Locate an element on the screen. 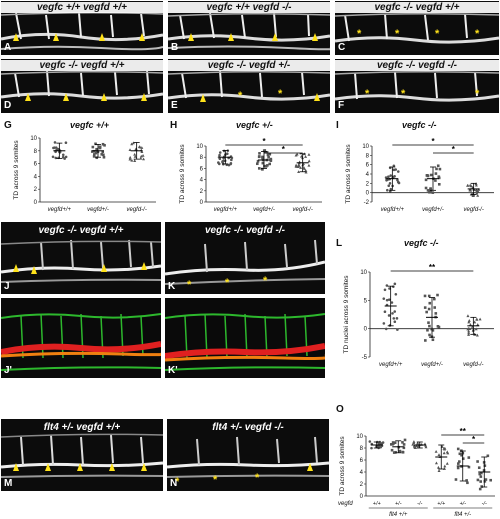  panel-N: flt4 +/- vegfd -/- * * * N is located at coordinates (248, 455).